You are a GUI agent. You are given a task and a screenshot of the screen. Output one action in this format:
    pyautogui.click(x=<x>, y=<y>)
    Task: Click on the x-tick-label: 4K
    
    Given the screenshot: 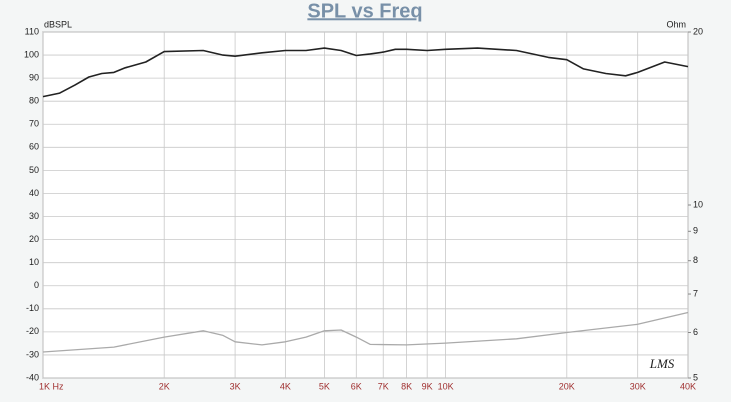 What is the action you would take?
    pyautogui.click(x=285, y=386)
    